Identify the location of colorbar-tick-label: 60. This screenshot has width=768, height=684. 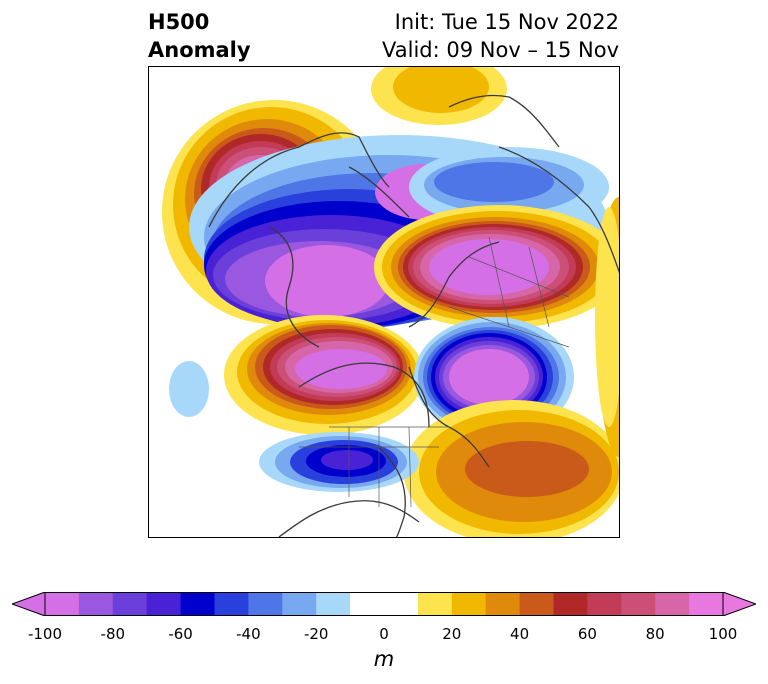
(587, 634).